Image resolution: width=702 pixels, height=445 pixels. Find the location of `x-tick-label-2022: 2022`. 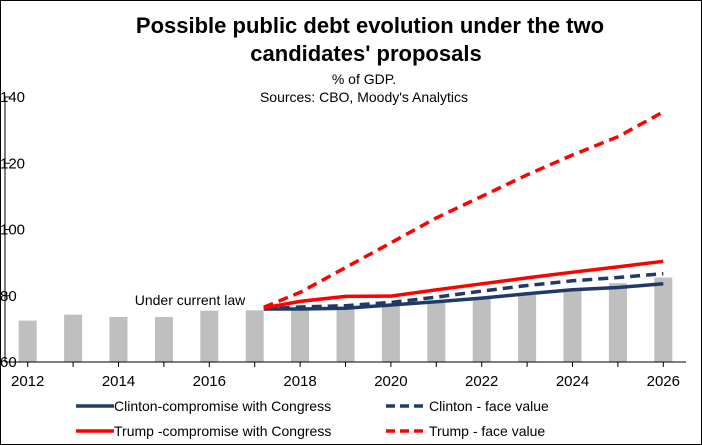

x-tick-label-2022: 2022 is located at coordinates (481, 381).